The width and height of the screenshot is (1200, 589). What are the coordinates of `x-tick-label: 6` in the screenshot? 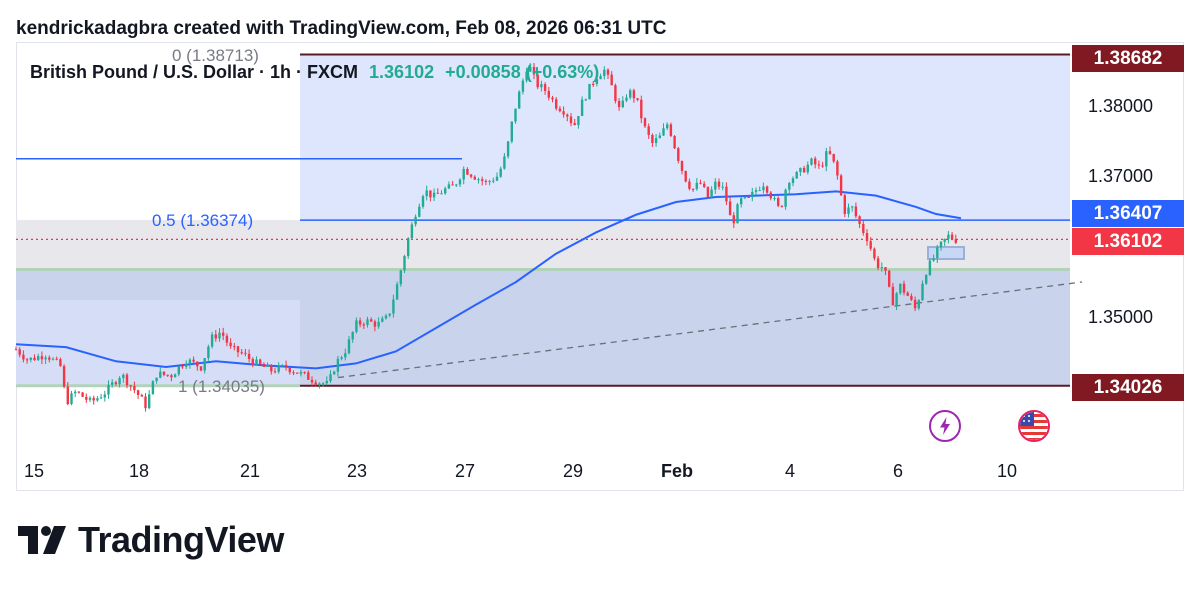 It's located at (898, 471).